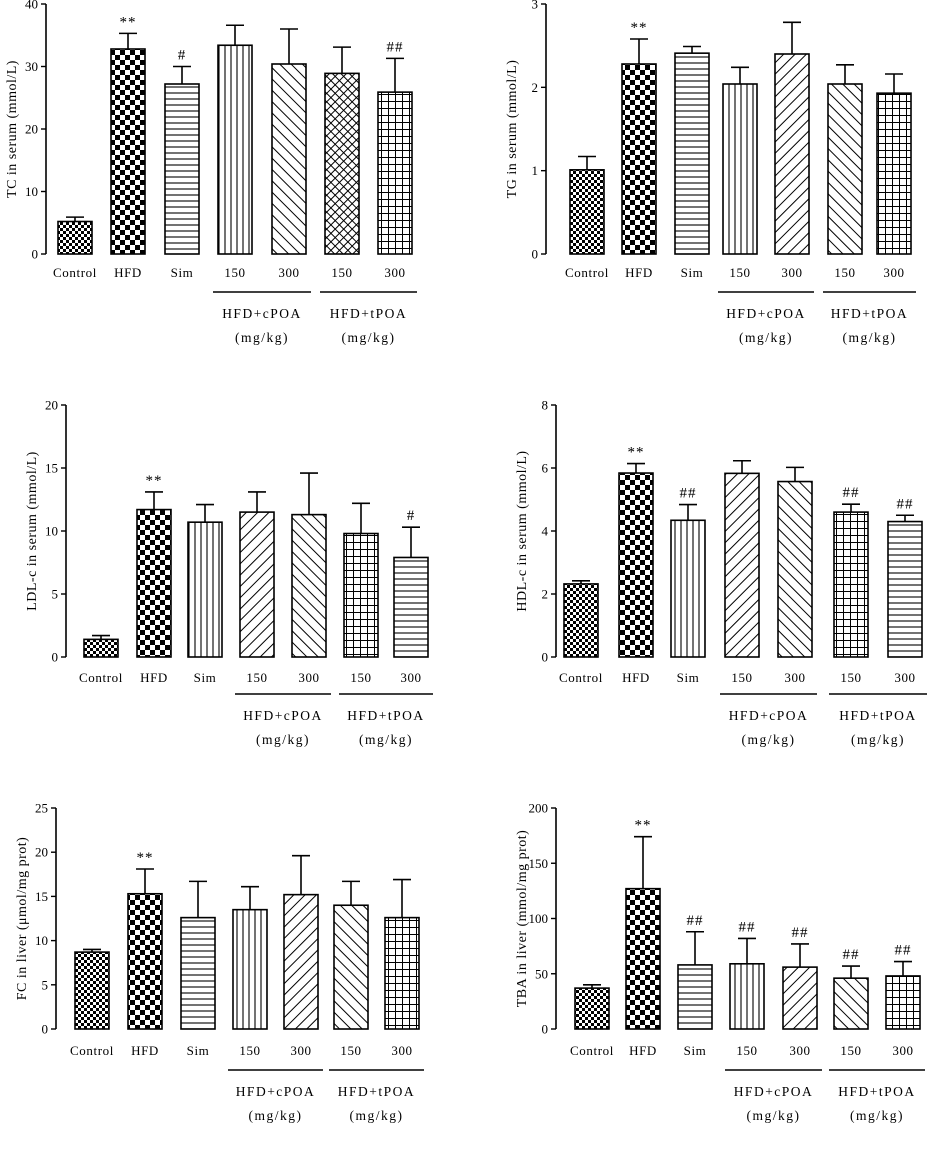 The width and height of the screenshot is (941, 1149). Describe the element at coordinates (522, 530) in the screenshot. I see `y-axis-title: HDL-c in serum (mmol/L)` at that location.